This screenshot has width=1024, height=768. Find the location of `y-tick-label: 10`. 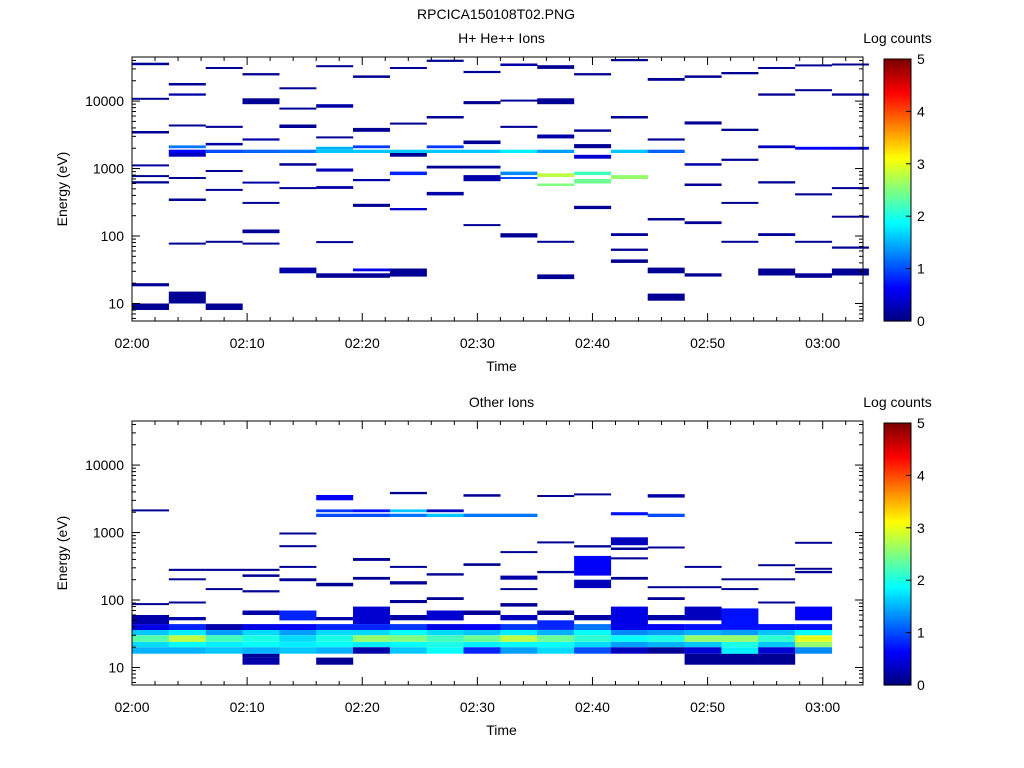

y-tick-label: 10 is located at coordinates (116, 303).